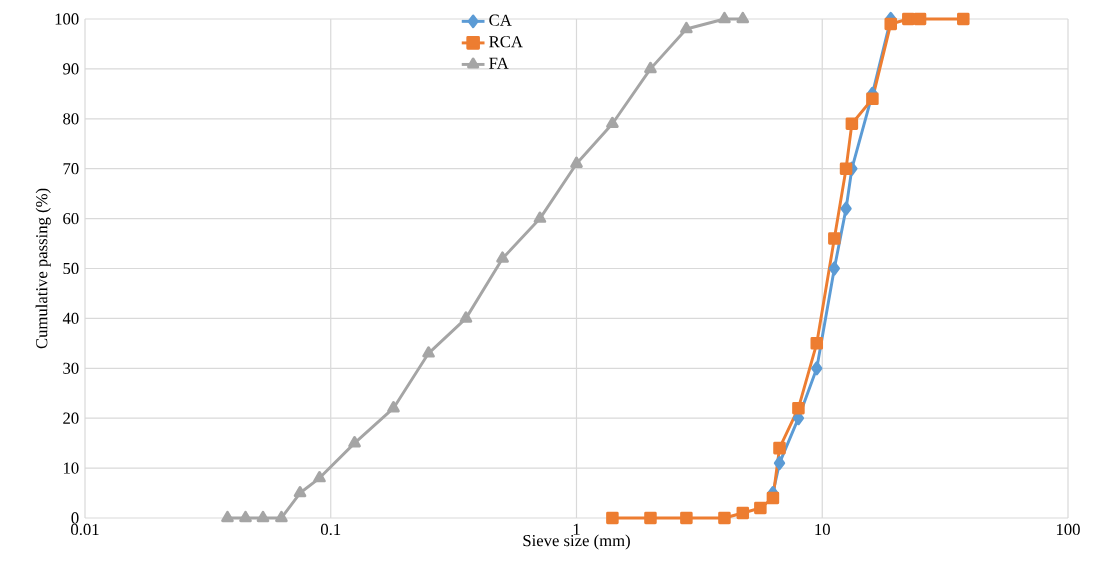 This screenshot has width=1098, height=580. I want to click on y-tick-label: 60, so click(71, 218).